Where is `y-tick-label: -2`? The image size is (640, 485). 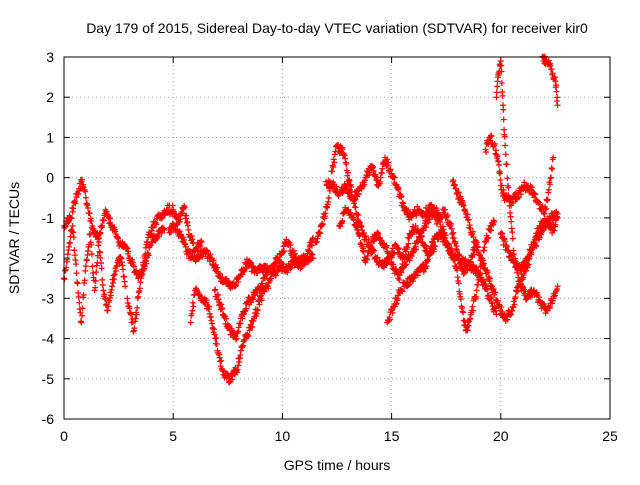 y-tick-label: -2 is located at coordinates (48, 258).